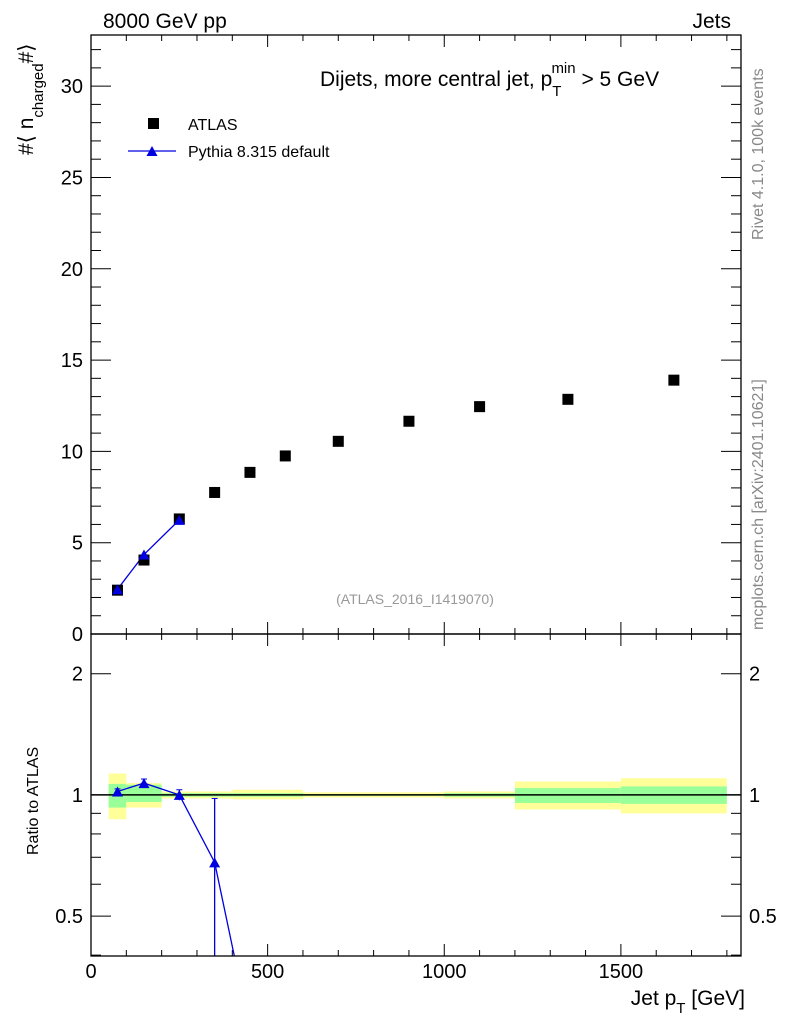  I want to click on y-tick-label: 10, so click(72, 452).